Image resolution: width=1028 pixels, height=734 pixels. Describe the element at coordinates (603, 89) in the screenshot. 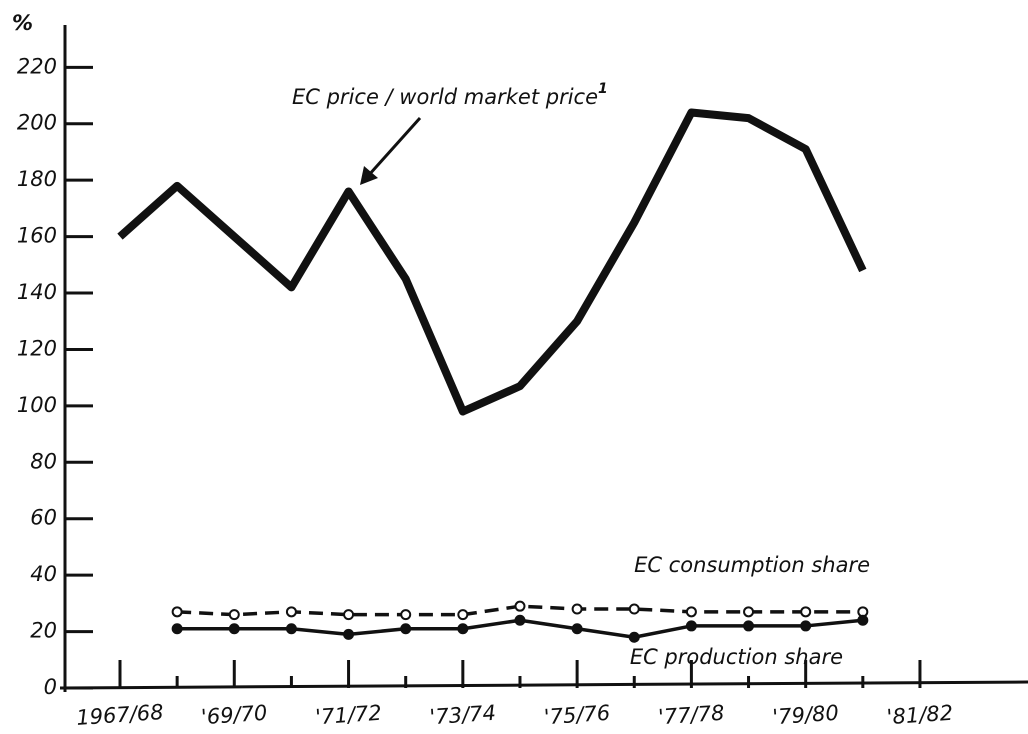

I see `footnote-marker: 1` at that location.